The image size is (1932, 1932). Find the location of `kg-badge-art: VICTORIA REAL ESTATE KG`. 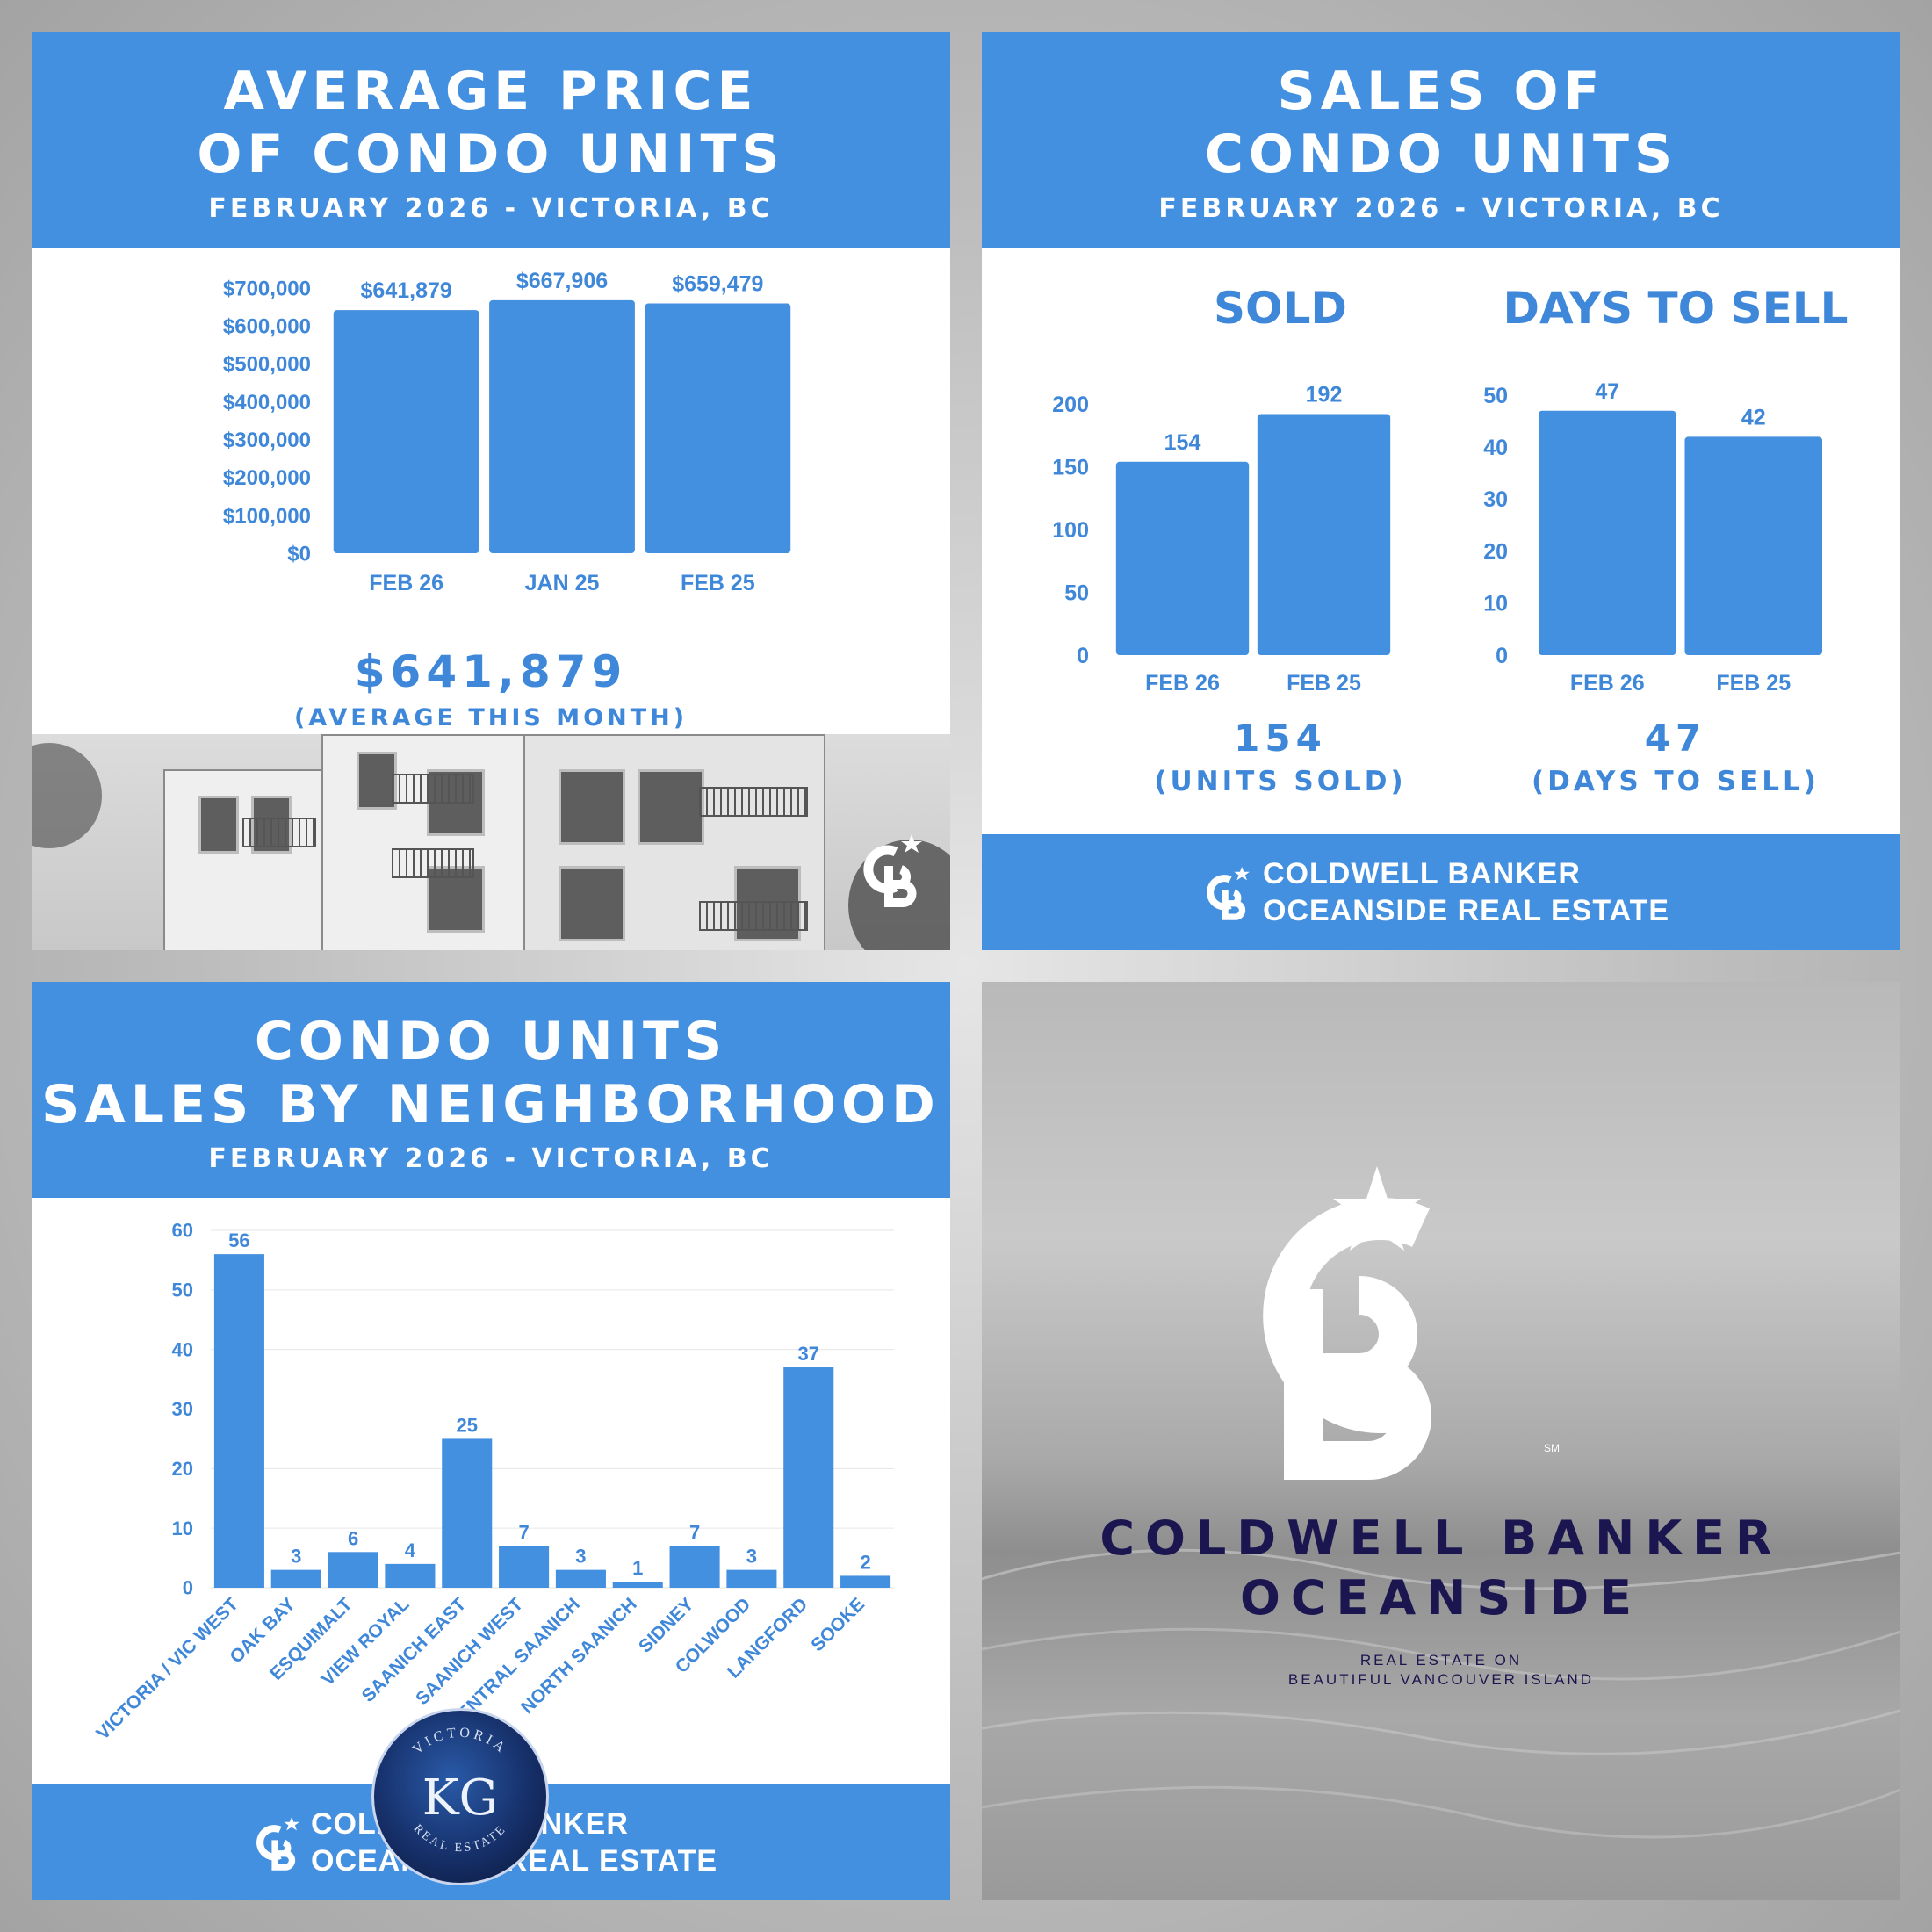

kg-badge-art: VICTORIA REAL ESTATE KG is located at coordinates (460, 1790).